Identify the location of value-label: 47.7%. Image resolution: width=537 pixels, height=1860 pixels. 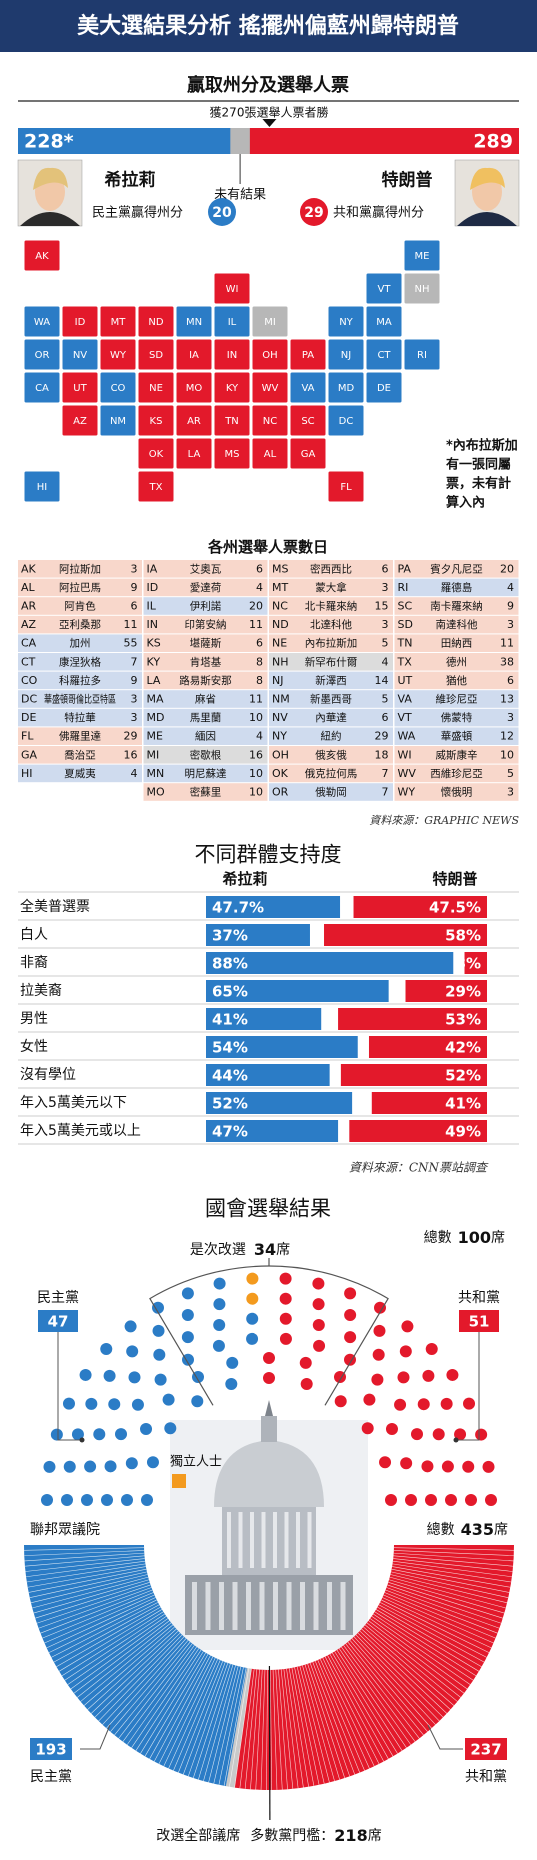
(238, 908).